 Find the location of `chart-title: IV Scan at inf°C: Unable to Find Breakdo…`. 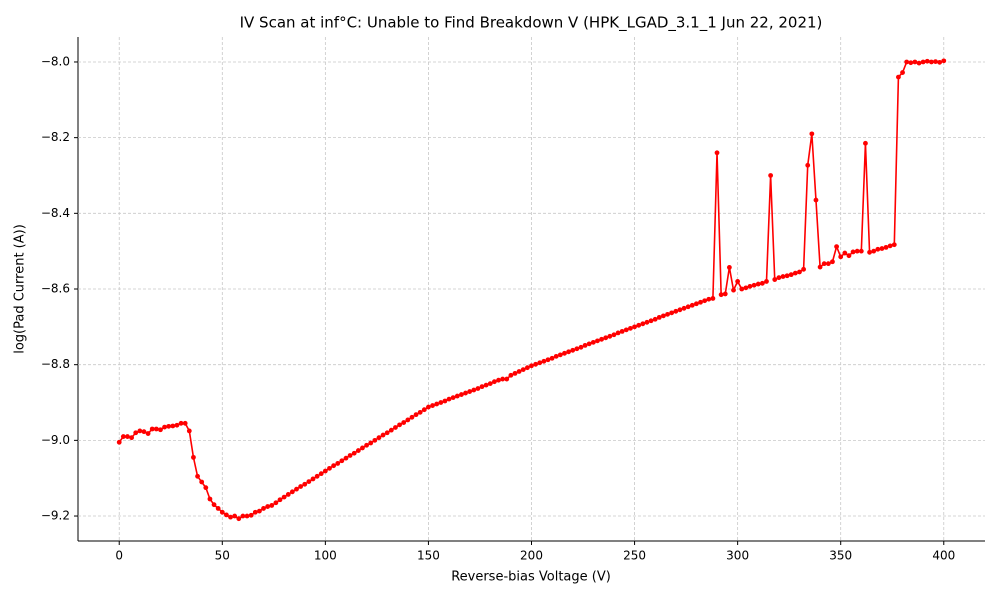

chart-title: IV Scan at inf°C: Unable to Find Breakdo… is located at coordinates (531, 23).